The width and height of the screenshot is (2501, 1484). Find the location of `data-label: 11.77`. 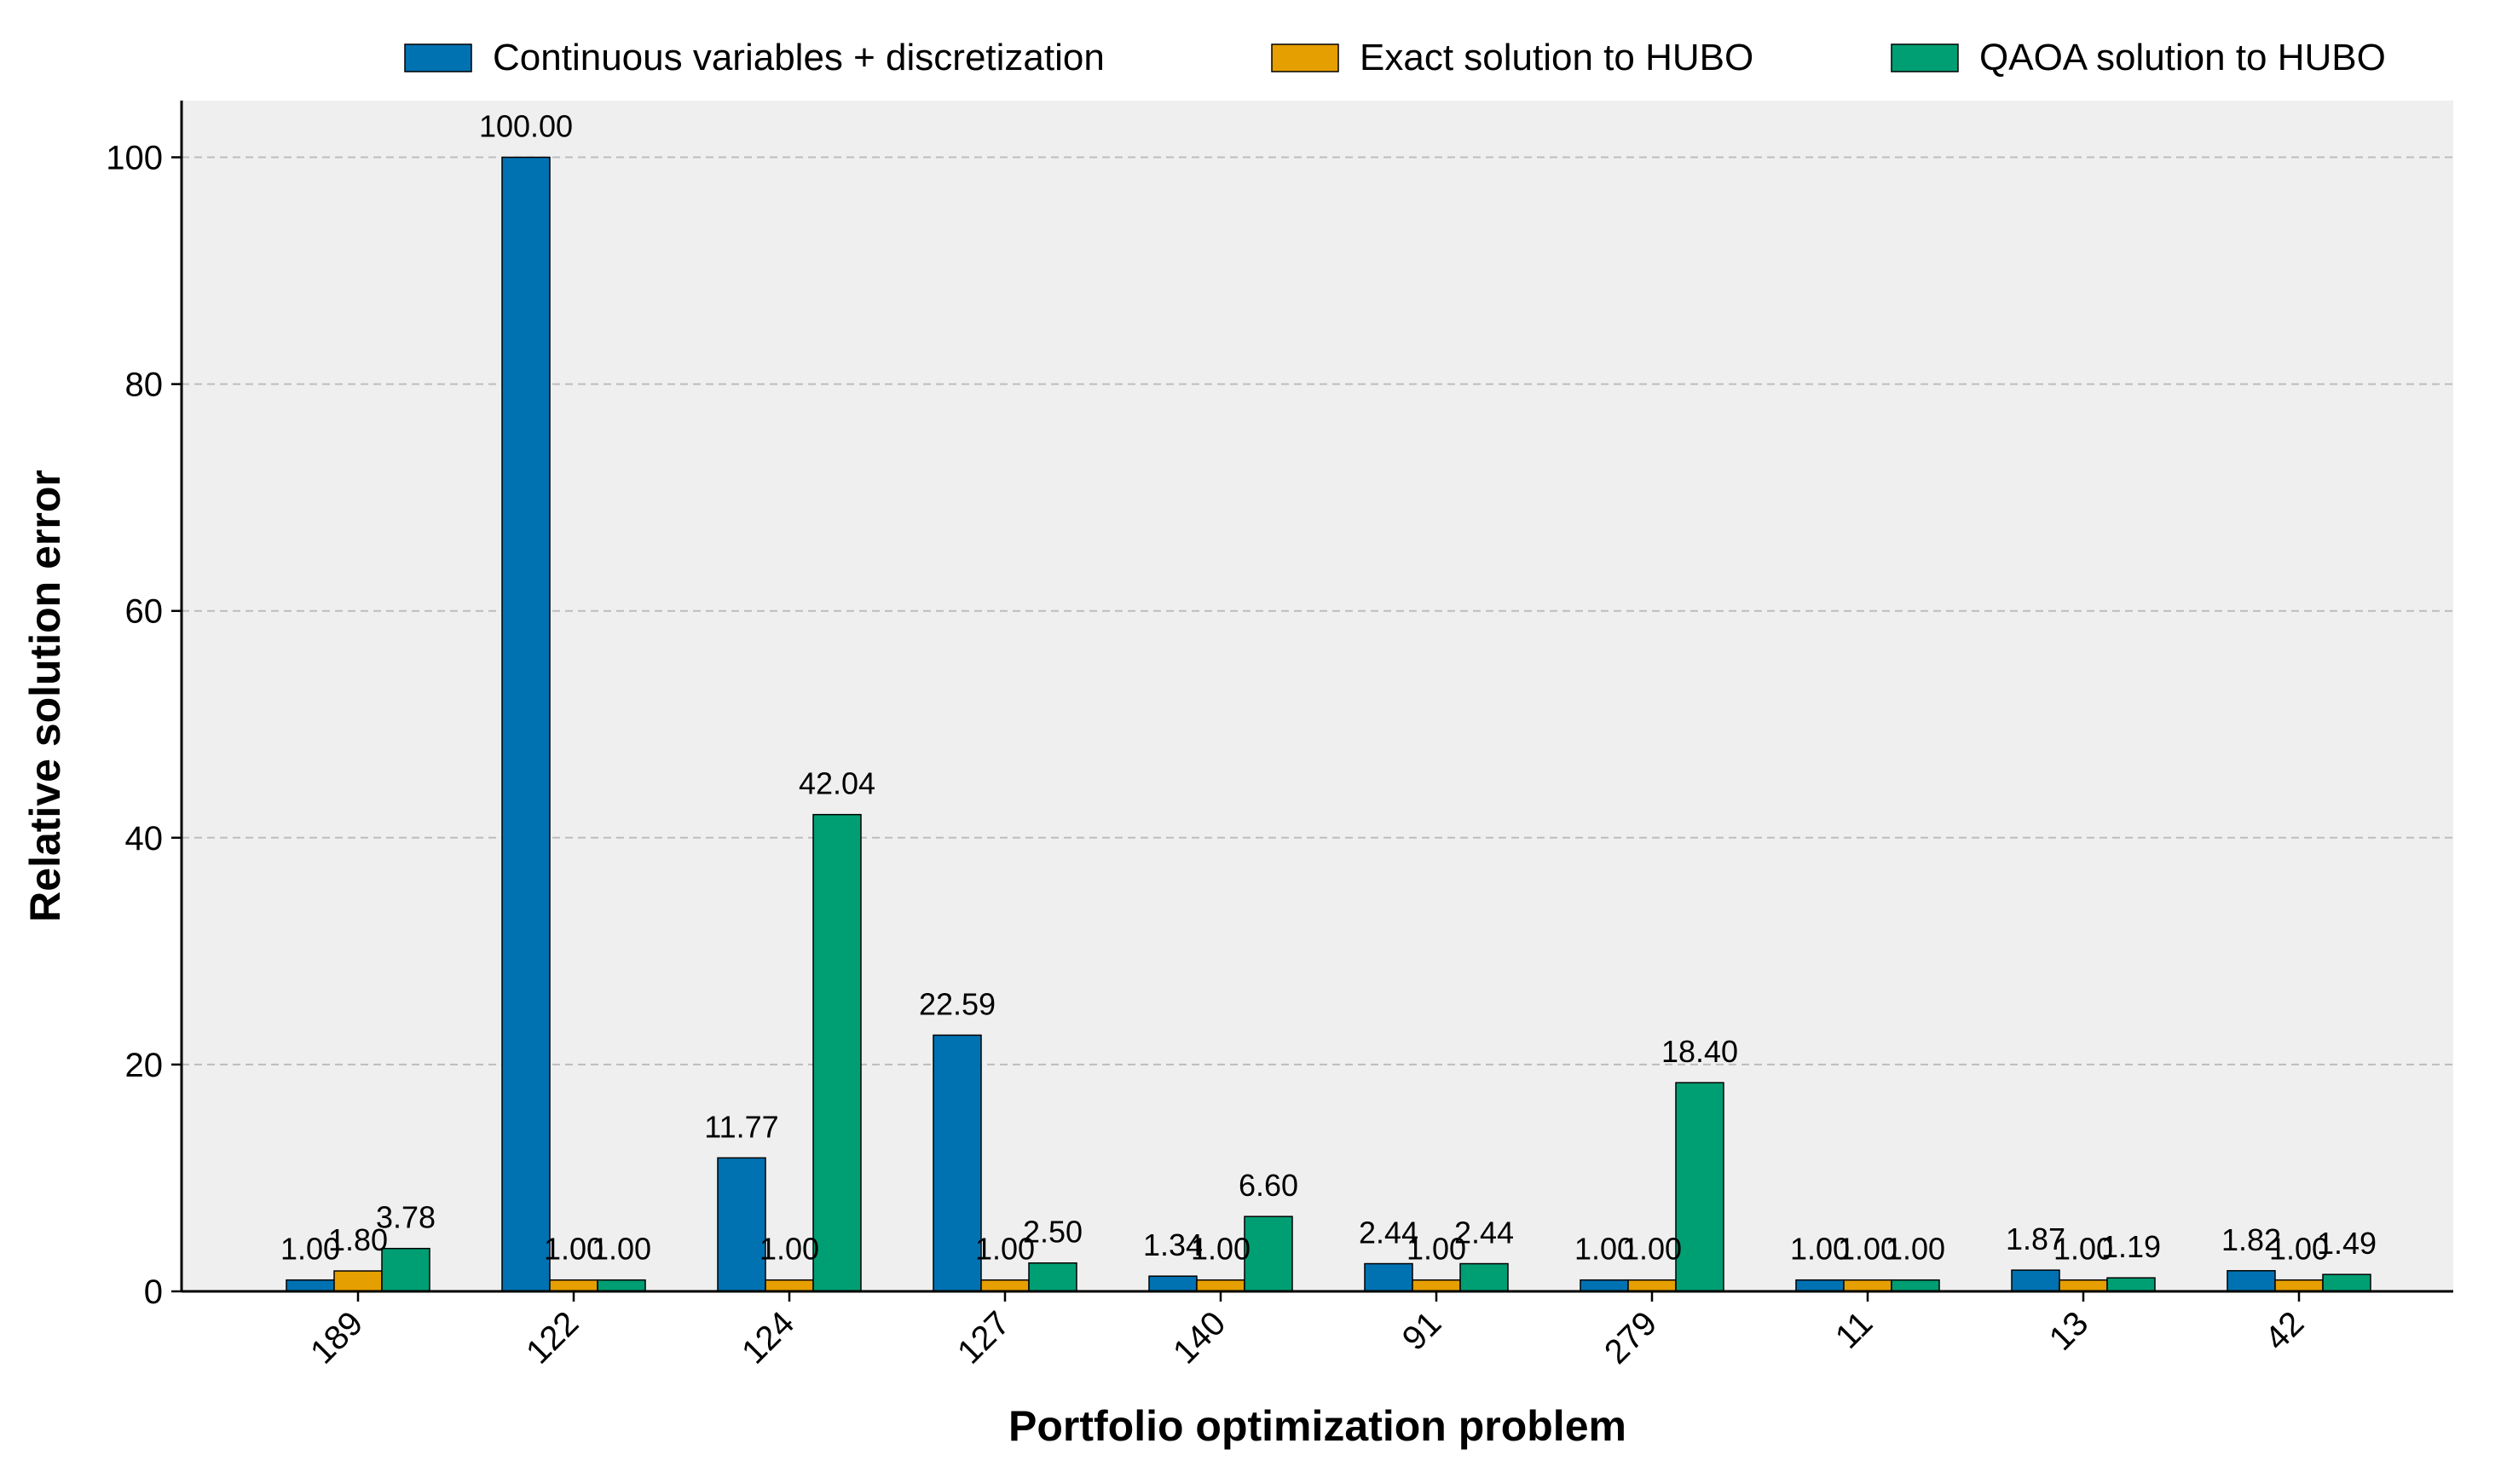

data-label: 11.77 is located at coordinates (741, 1126).